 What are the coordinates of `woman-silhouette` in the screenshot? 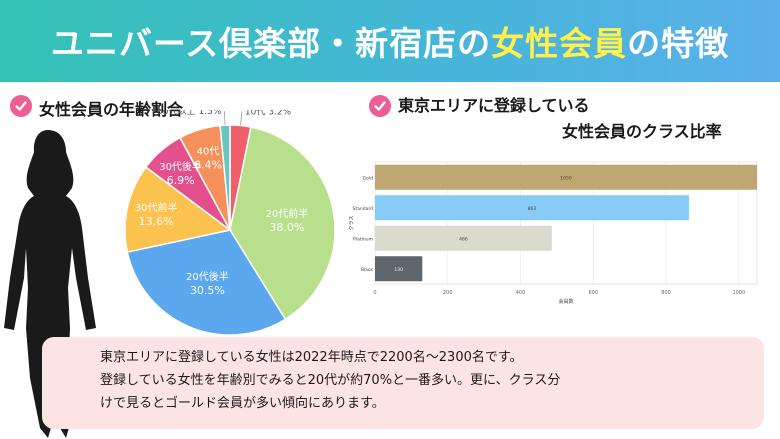 It's located at (50, 284).